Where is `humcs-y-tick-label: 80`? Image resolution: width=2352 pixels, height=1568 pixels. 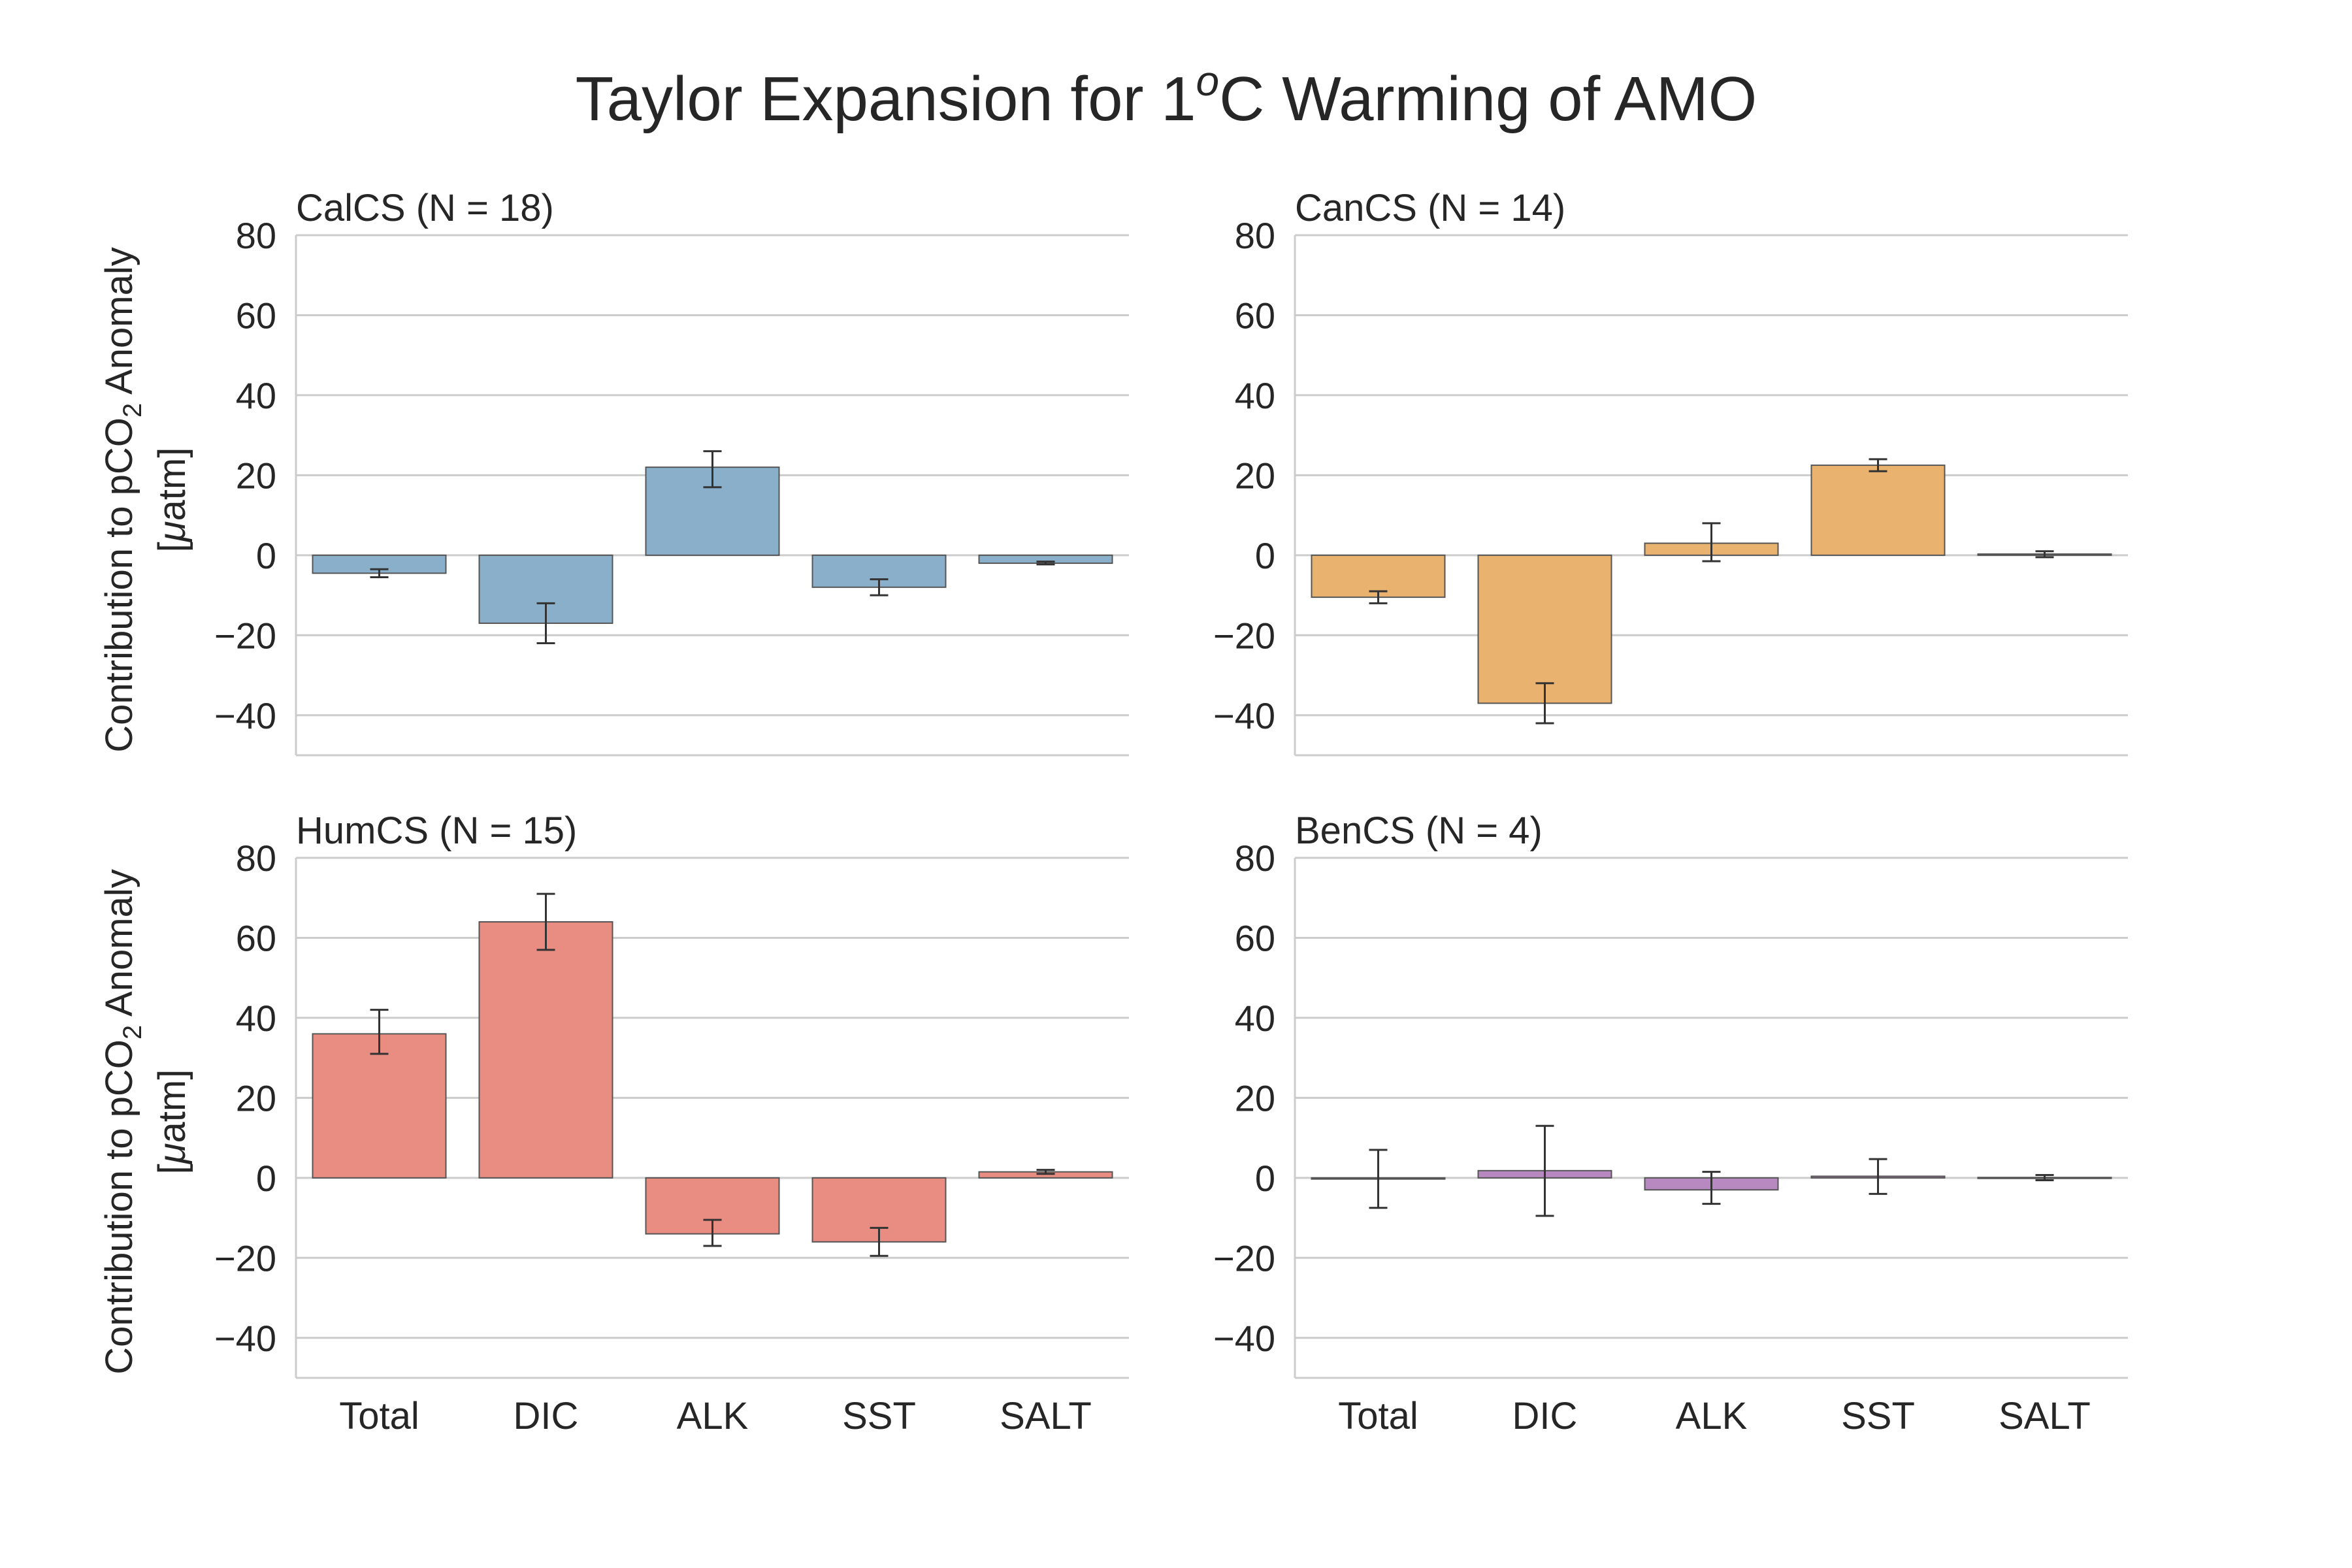
humcs-y-tick-label: 80 is located at coordinates (256, 858).